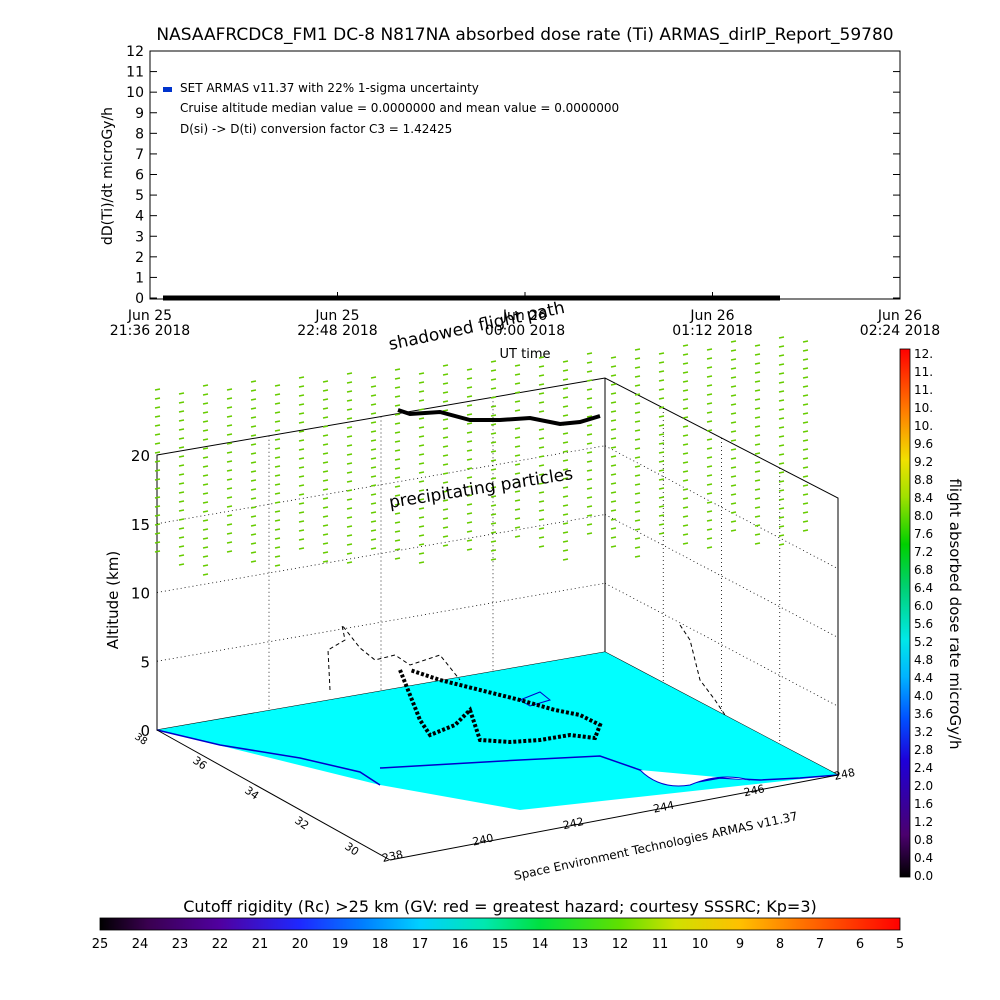  I want to click on cutoff-ticks: 25 24 23 22 21 20 19 18 17 16 15 14 13 12 11 10 9 8 7 6 5, so click(498, 944).